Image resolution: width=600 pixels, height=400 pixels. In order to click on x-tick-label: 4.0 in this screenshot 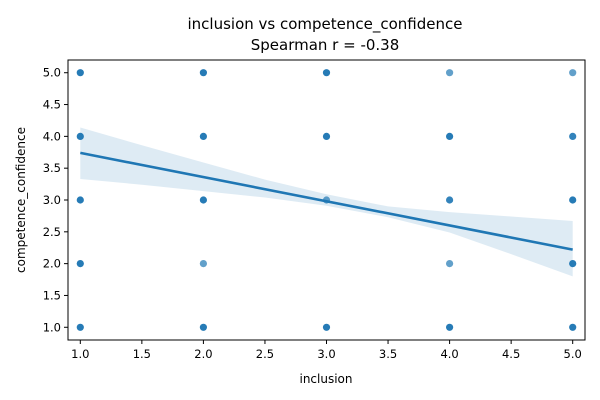, I will do `click(449, 354)`.